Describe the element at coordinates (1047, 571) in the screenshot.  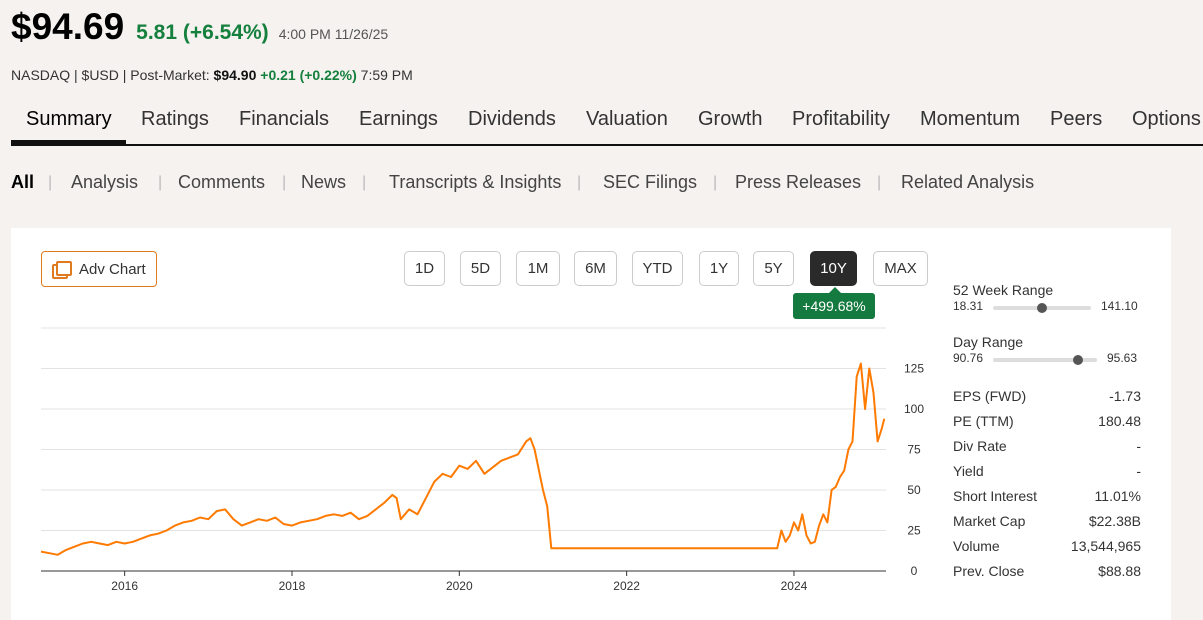
I see `stat-row: Prev. Close $88.88` at that location.